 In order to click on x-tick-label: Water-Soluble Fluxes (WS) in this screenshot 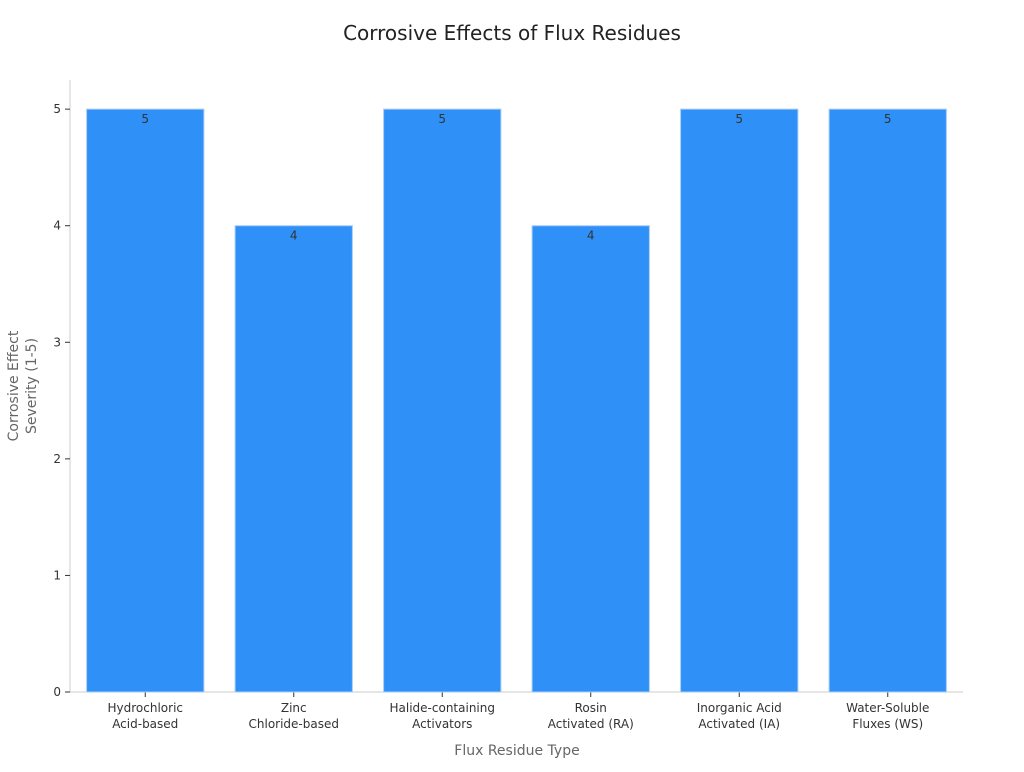, I will do `click(887, 716)`.